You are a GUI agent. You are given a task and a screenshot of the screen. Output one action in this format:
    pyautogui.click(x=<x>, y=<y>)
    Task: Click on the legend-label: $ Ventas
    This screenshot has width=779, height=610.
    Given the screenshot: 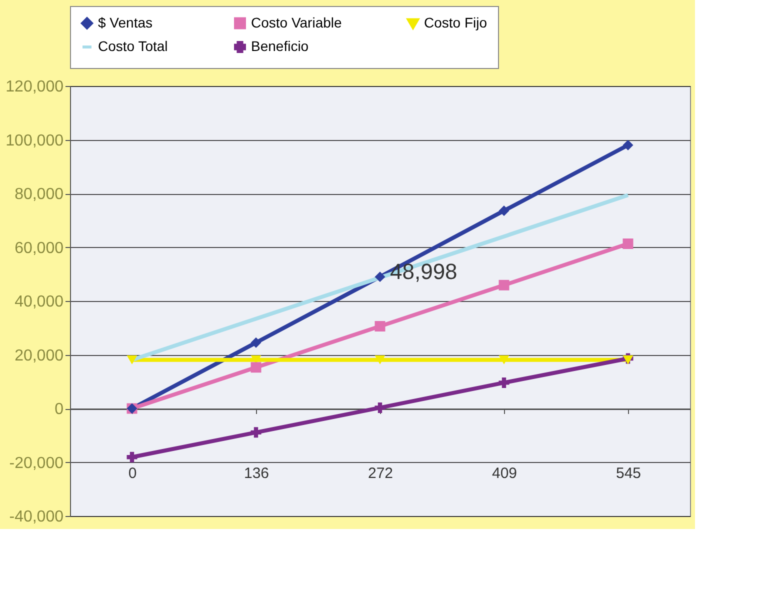 What is the action you would take?
    pyautogui.click(x=125, y=22)
    